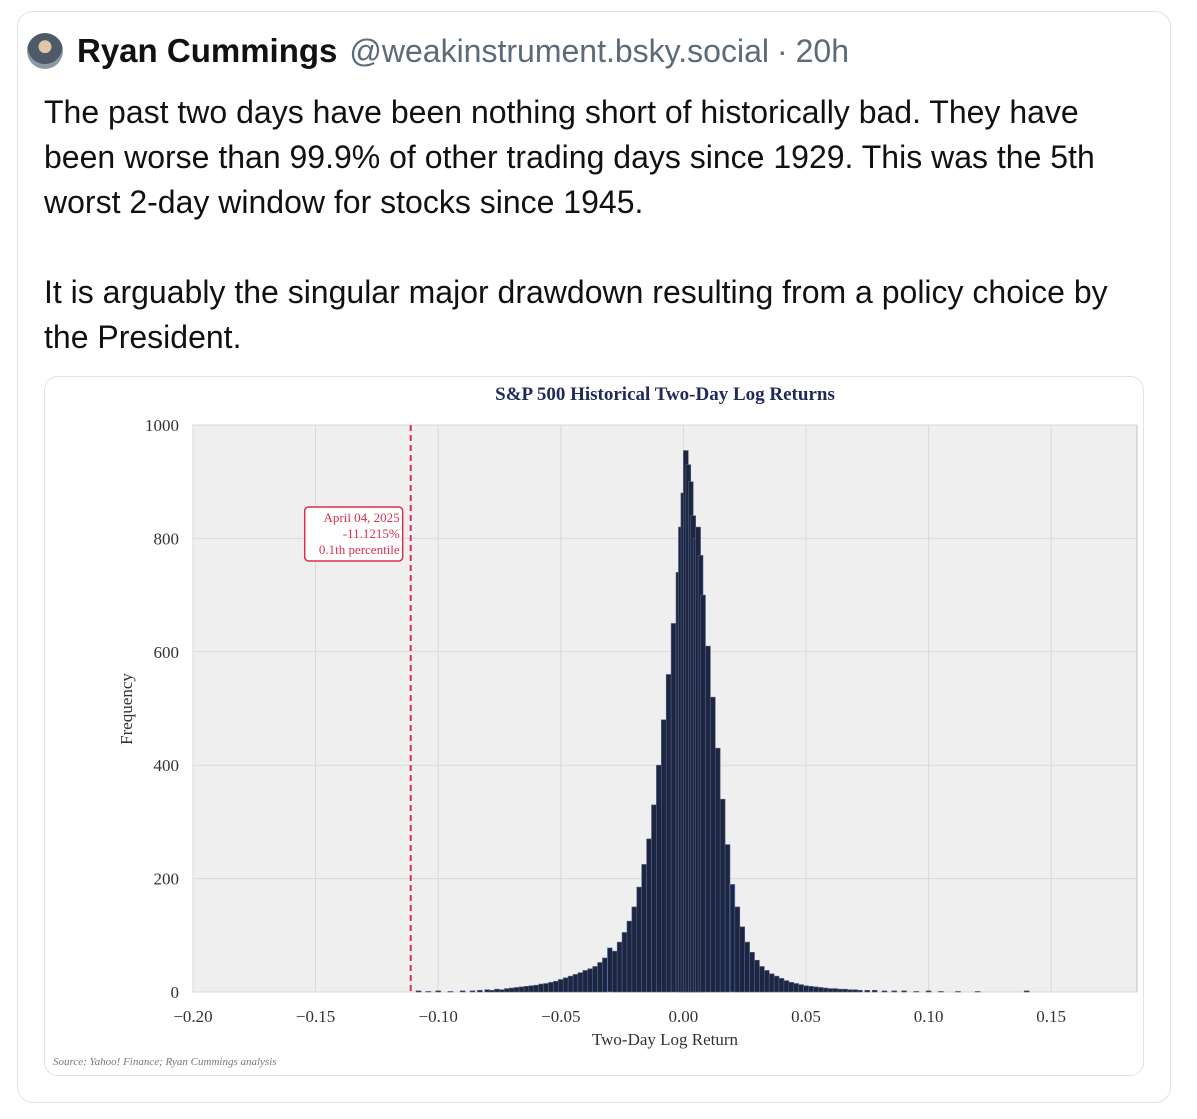 This screenshot has height=1119, width=1197. Describe the element at coordinates (361, 517) in the screenshot. I see `annotation-date: April 04, 2025` at that location.